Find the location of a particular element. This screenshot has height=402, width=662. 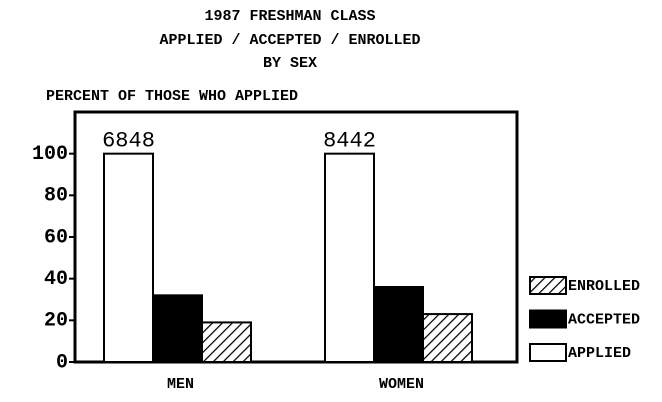

bar-annotation: 8442 is located at coordinates (349, 140).